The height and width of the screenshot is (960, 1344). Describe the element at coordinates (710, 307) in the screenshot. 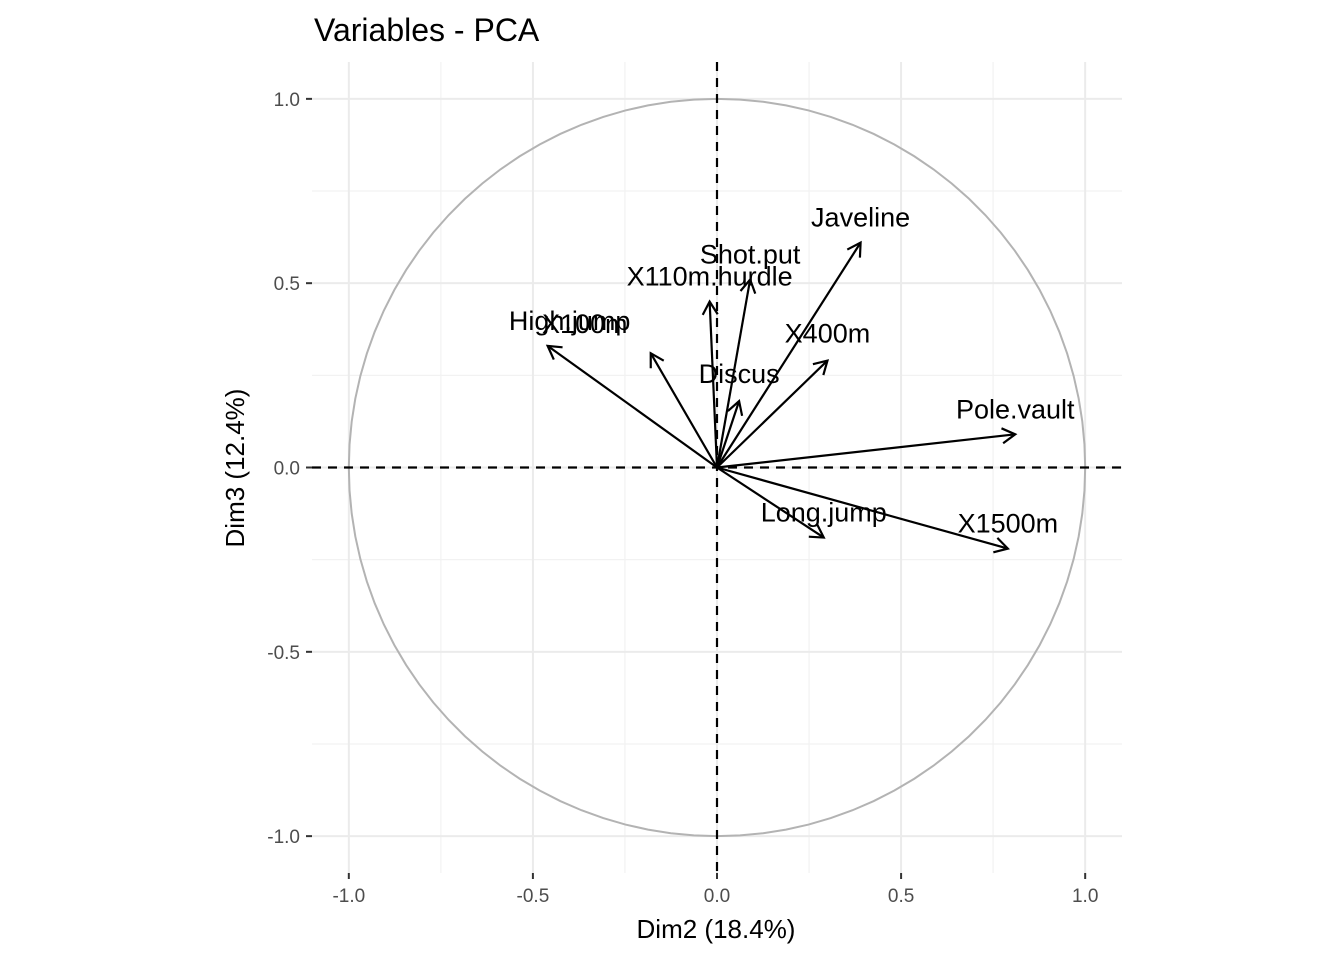

I see `arrowhead-x110m.hurdle` at that location.